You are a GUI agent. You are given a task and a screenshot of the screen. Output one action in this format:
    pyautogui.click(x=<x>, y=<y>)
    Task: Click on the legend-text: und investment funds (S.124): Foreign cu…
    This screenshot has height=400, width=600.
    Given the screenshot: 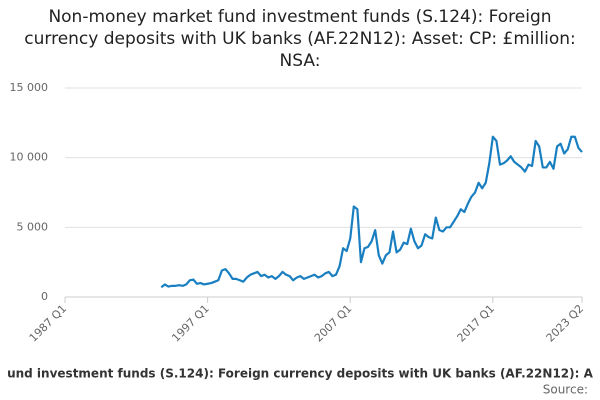 What is the action you would take?
    pyautogui.click(x=300, y=374)
    